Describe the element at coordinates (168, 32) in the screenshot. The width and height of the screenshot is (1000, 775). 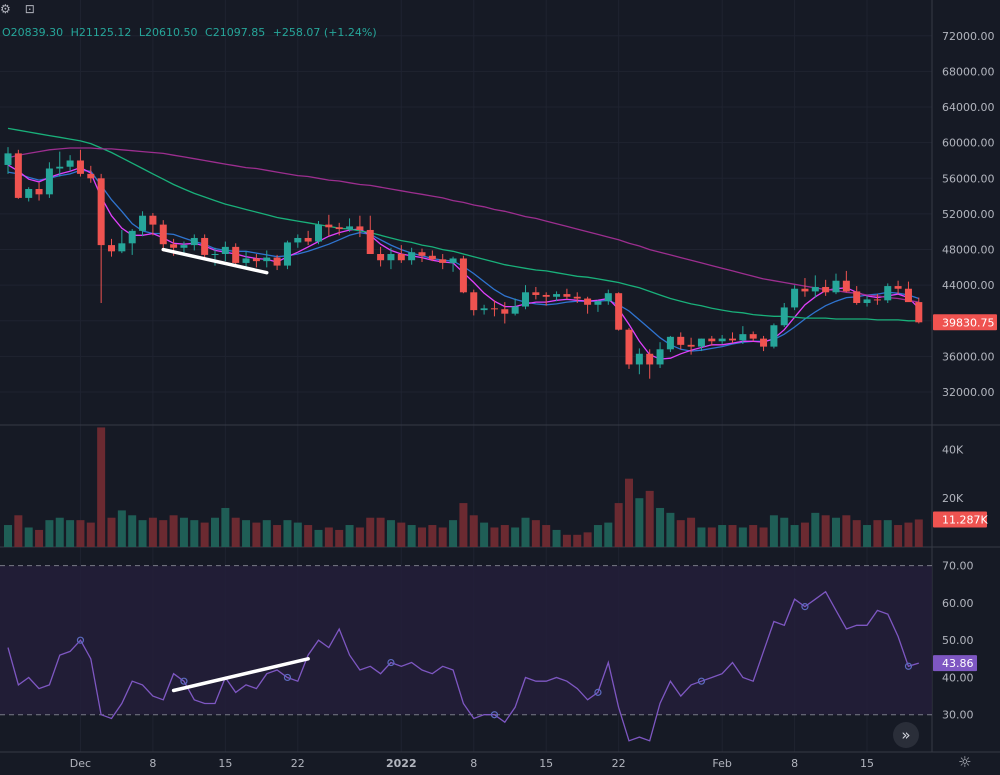
I see `low-value: L20610.50` at that location.